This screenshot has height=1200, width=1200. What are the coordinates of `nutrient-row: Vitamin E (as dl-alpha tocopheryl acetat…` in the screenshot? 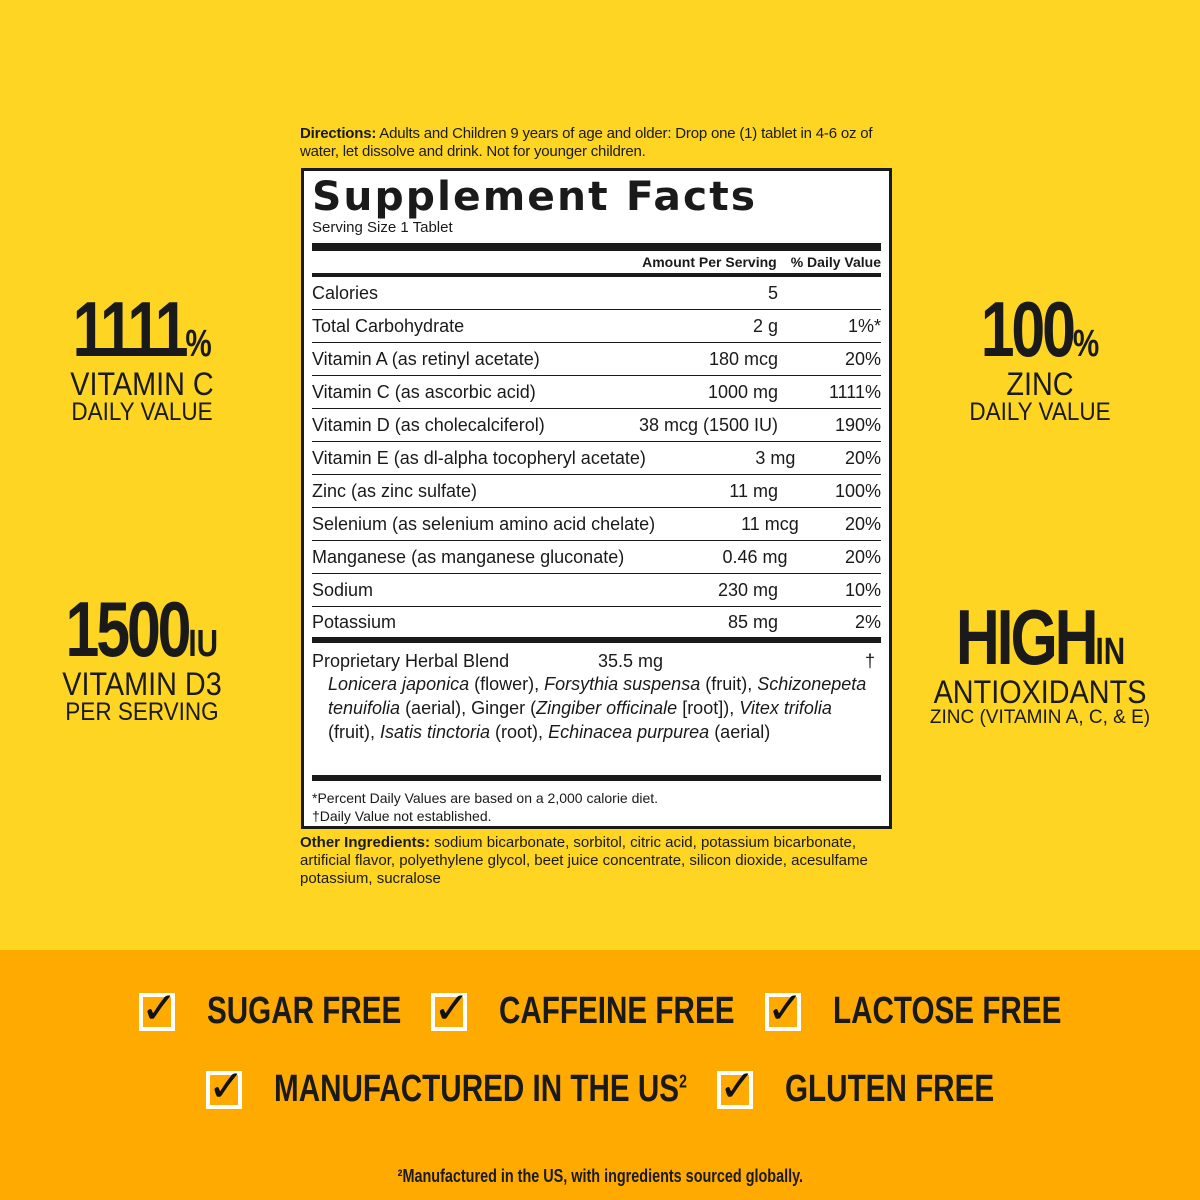 It's located at (596, 458).